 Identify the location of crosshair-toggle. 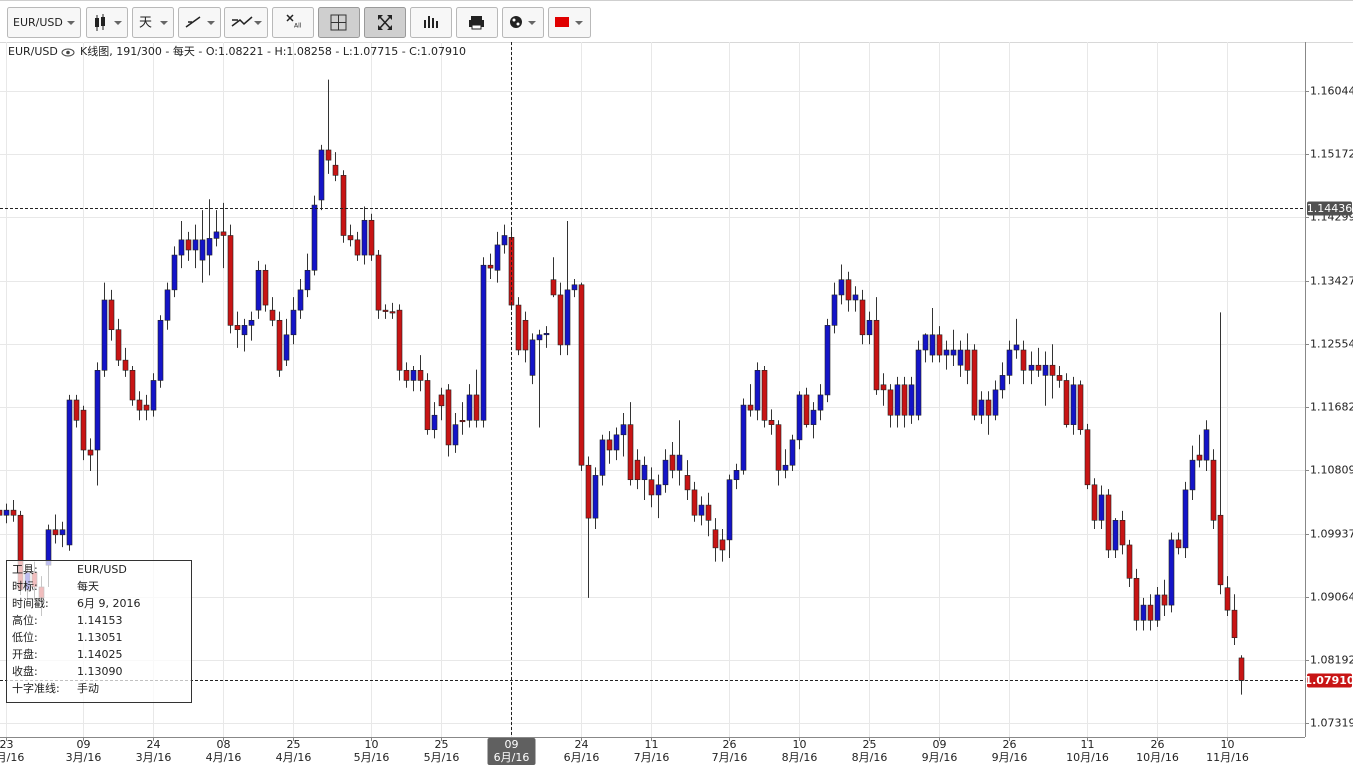
(339, 22).